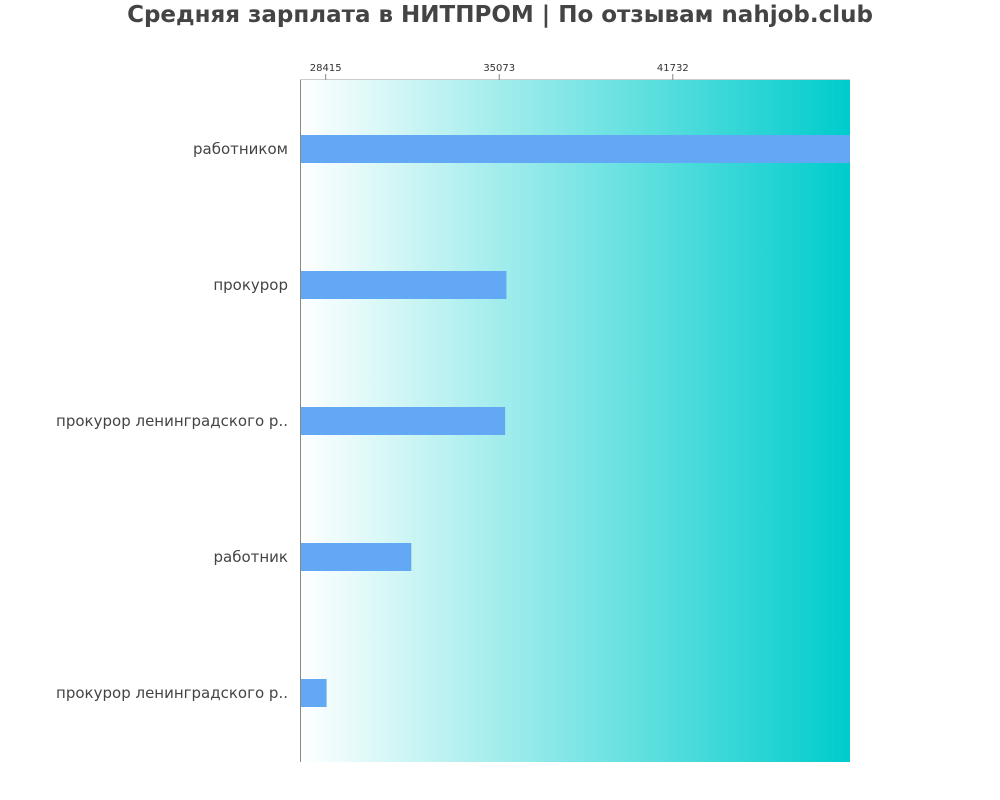 This screenshot has height=800, width=1000. Describe the element at coordinates (499, 68) in the screenshot. I see `x-tick-label: 35073` at that location.